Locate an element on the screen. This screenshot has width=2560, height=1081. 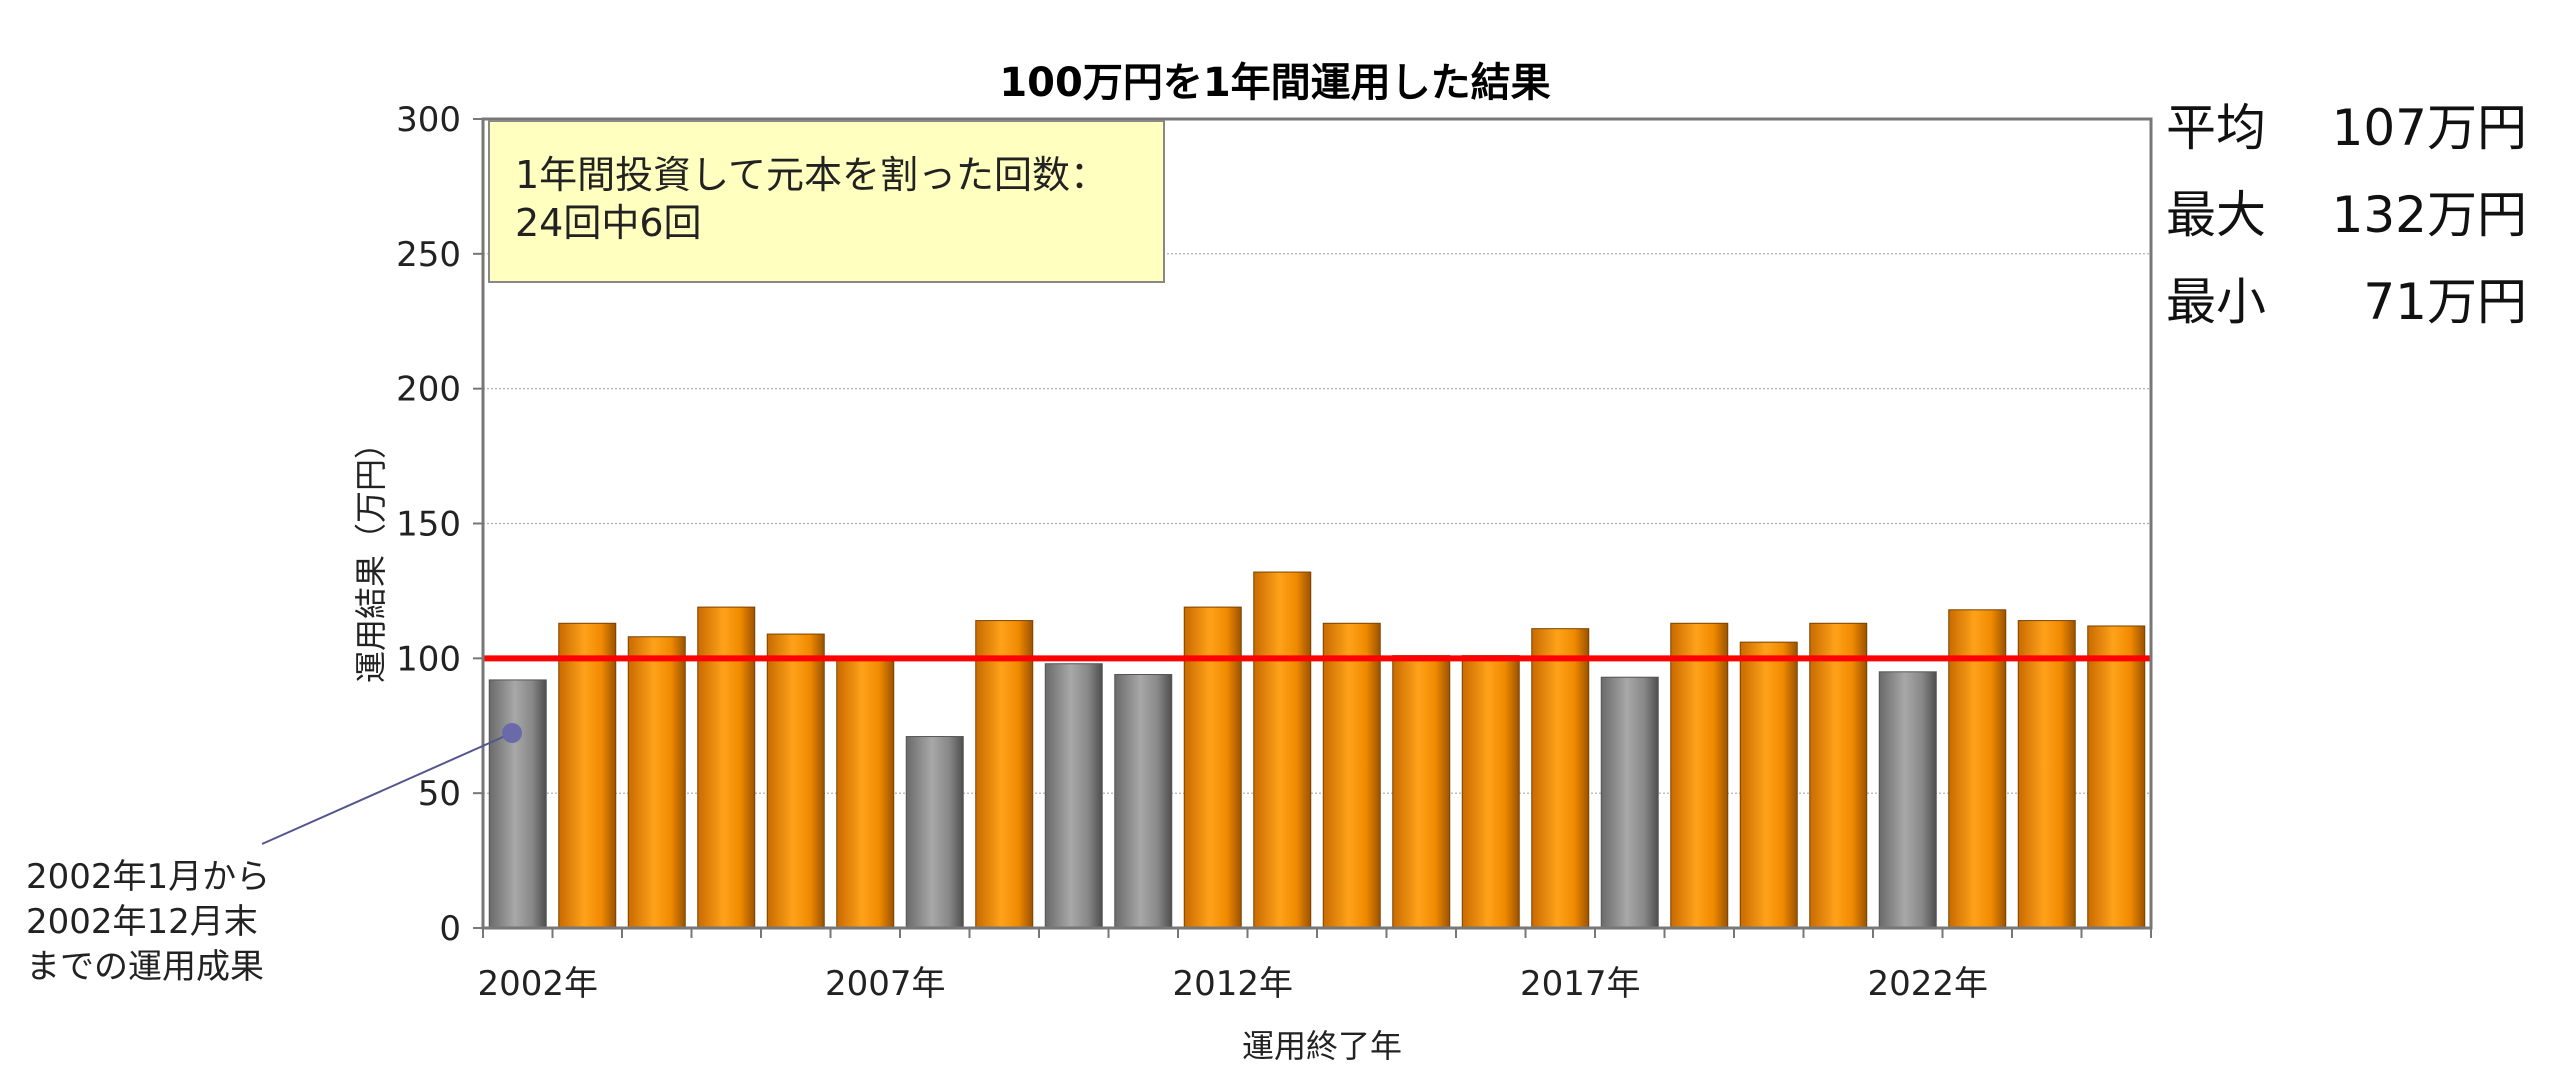
bar-2012 is located at coordinates (1212, 767).